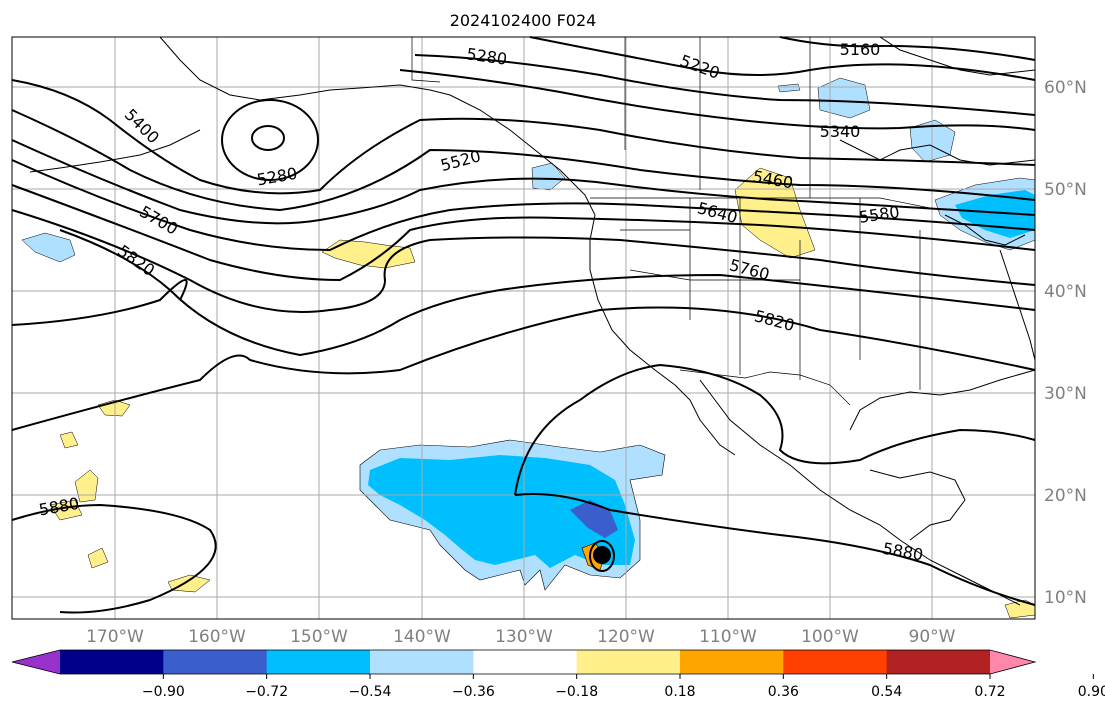 This screenshot has height=712, width=1105. What do you see at coordinates (1065, 292) in the screenshot?
I see `lat-label: 40°N` at bounding box center [1065, 292].